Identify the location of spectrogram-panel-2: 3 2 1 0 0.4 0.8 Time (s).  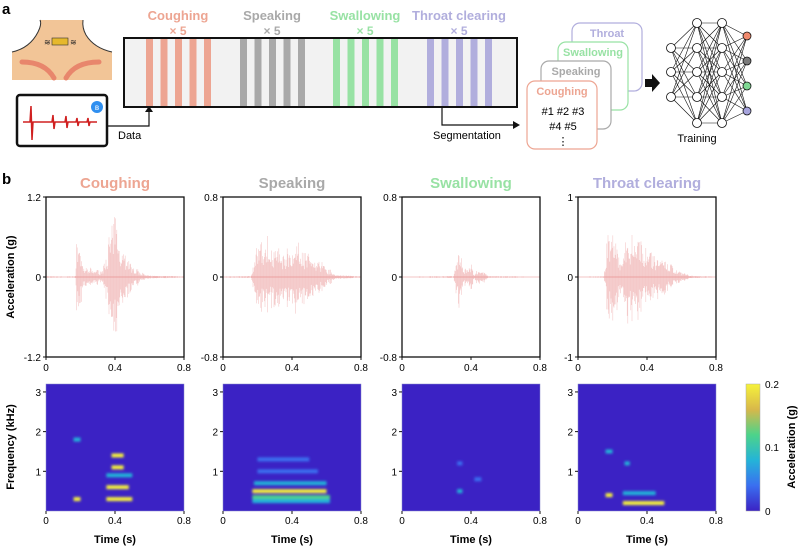
(290, 464).